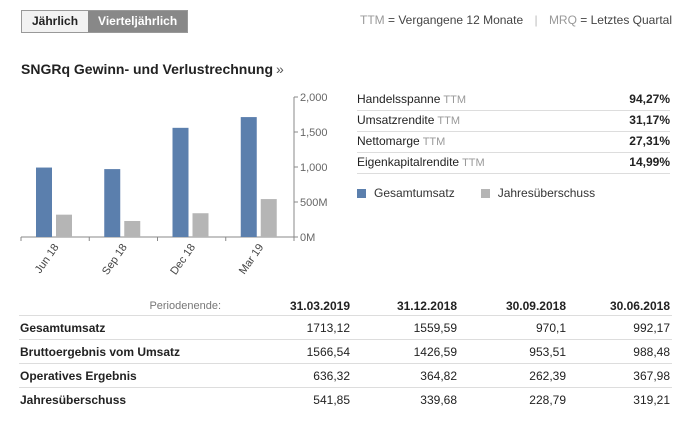 The image size is (686, 428). Describe the element at coordinates (47, 259) in the screenshot. I see `x-tick-label: Jun 18` at that location.